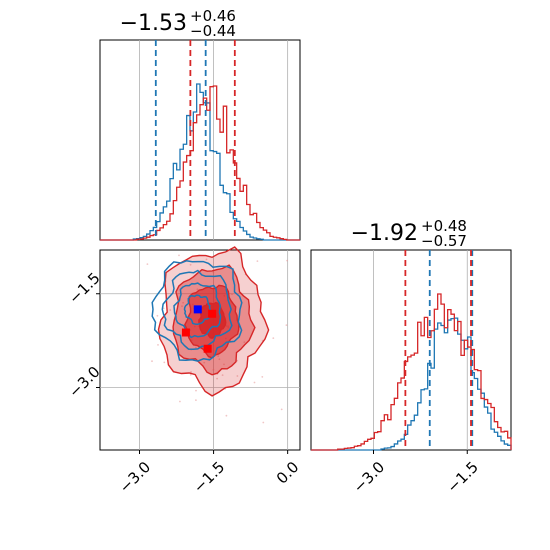  Describe the element at coordinates (444, 226) in the screenshot. I see `panel-bottom-right-title-sup: +0.48` at that location.